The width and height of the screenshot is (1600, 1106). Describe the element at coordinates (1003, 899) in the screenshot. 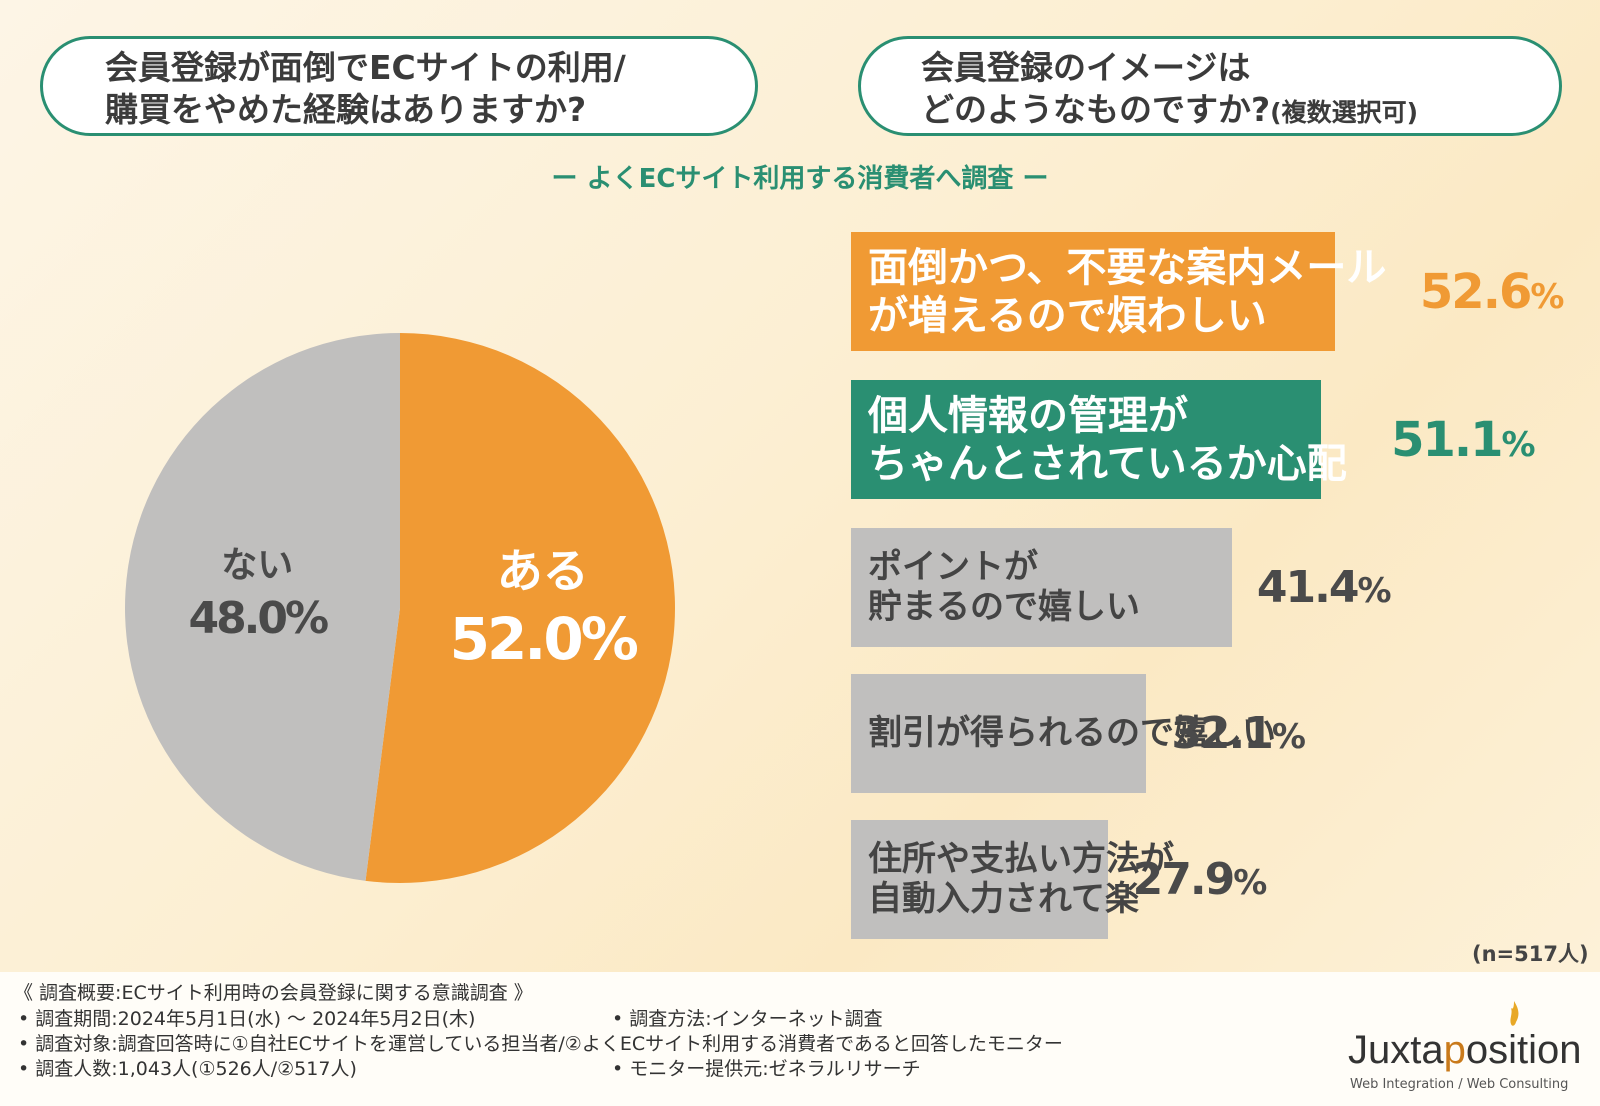

I see `bar-label-line-4-1: 自動入力されて楽` at that location.